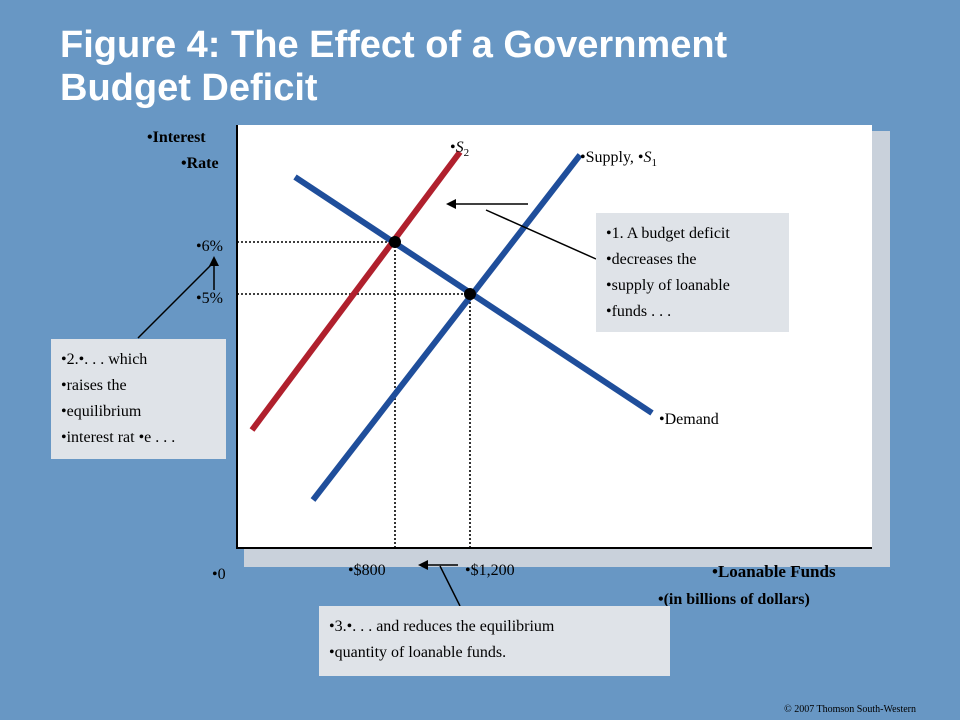  What do you see at coordinates (651, 259) in the screenshot?
I see `callout1-line2: •decreases the` at bounding box center [651, 259].